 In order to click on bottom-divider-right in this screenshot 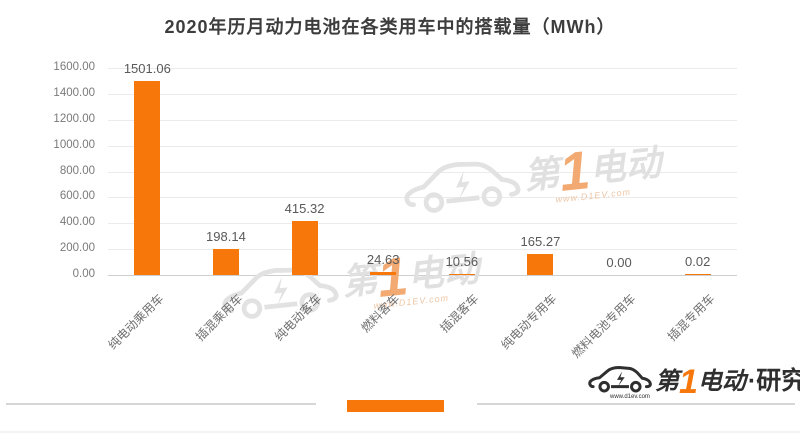, I will do `click(636, 404)`.